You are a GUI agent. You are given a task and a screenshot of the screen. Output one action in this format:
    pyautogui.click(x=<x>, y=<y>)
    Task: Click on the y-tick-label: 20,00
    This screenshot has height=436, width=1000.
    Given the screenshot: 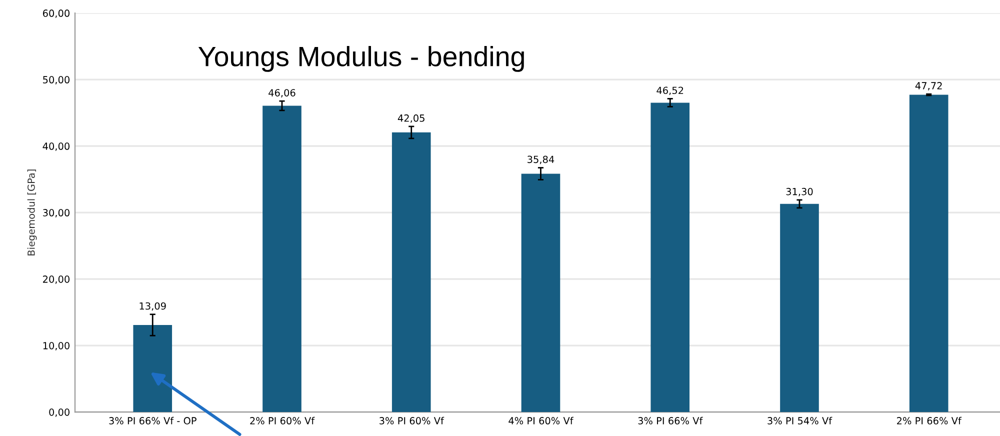 What is the action you would take?
    pyautogui.click(x=56, y=280)
    